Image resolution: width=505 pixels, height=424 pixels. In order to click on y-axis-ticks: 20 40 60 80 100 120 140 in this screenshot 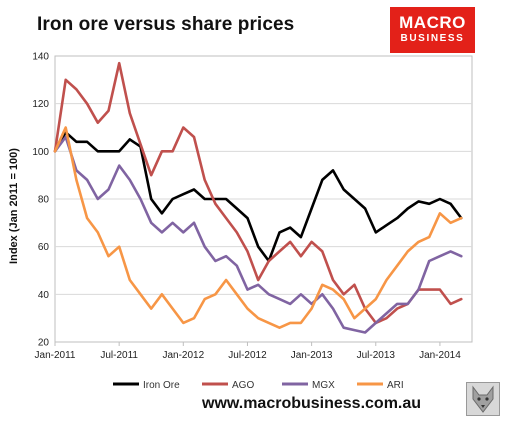, I will do `click(40, 200)`.